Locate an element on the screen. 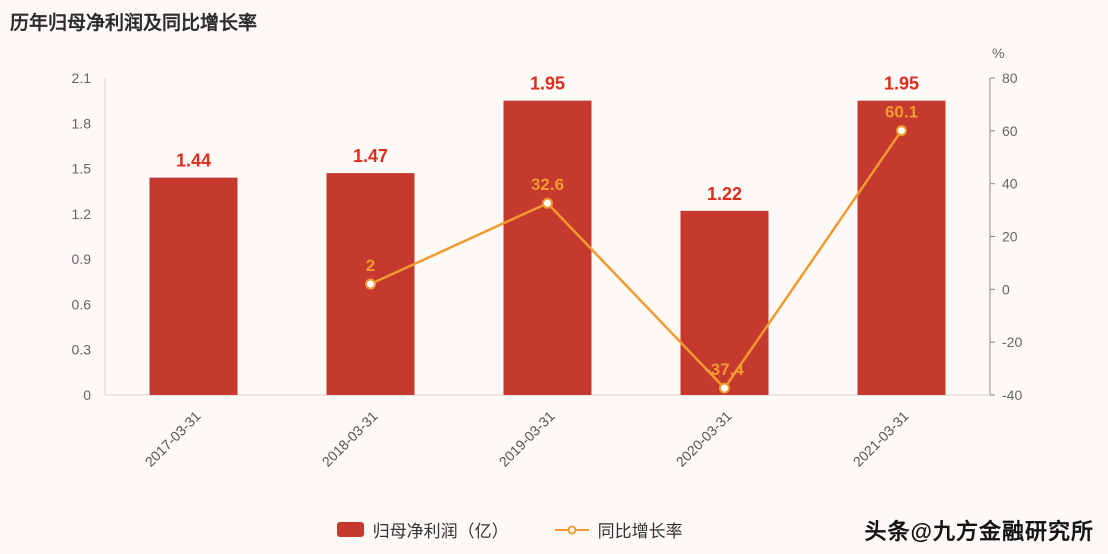 The width and height of the screenshot is (1108, 554). line-value-label: 60.1 is located at coordinates (901, 112).